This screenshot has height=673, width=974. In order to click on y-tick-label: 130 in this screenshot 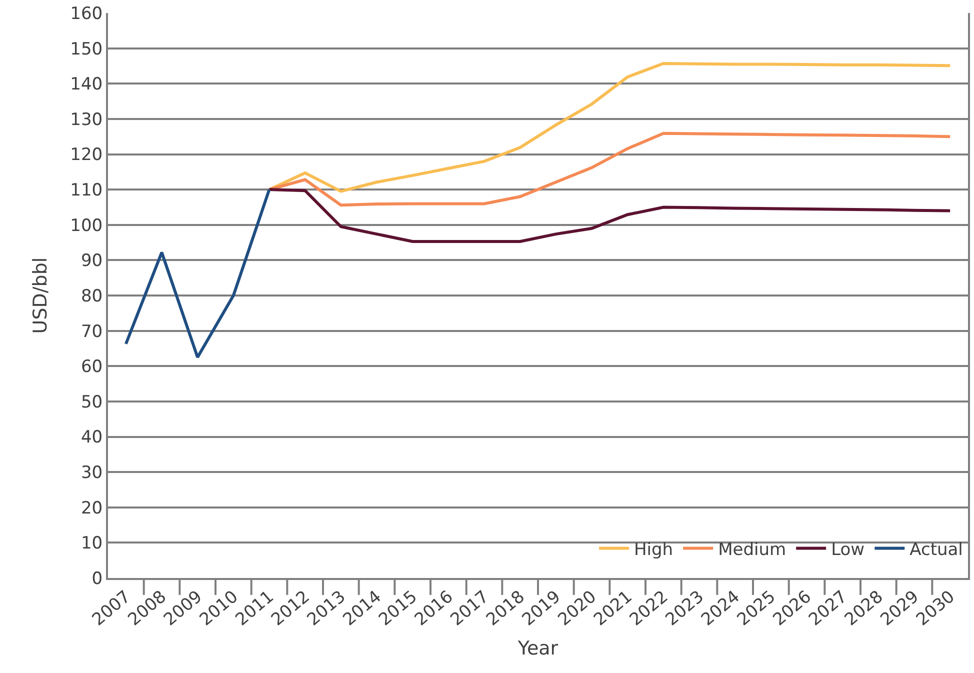, I will do `click(86, 120)`.